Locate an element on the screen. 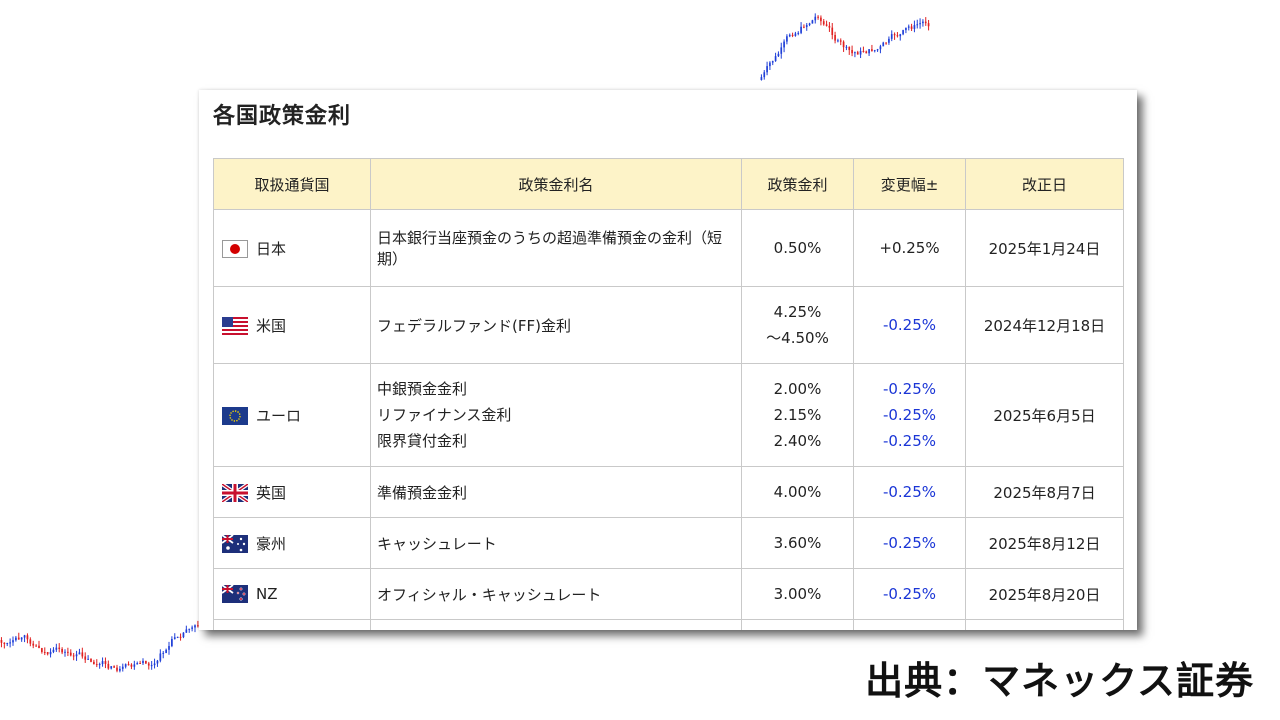 The height and width of the screenshot is (720, 1280). date-cell: 2025年8月20日 is located at coordinates (1044, 594).